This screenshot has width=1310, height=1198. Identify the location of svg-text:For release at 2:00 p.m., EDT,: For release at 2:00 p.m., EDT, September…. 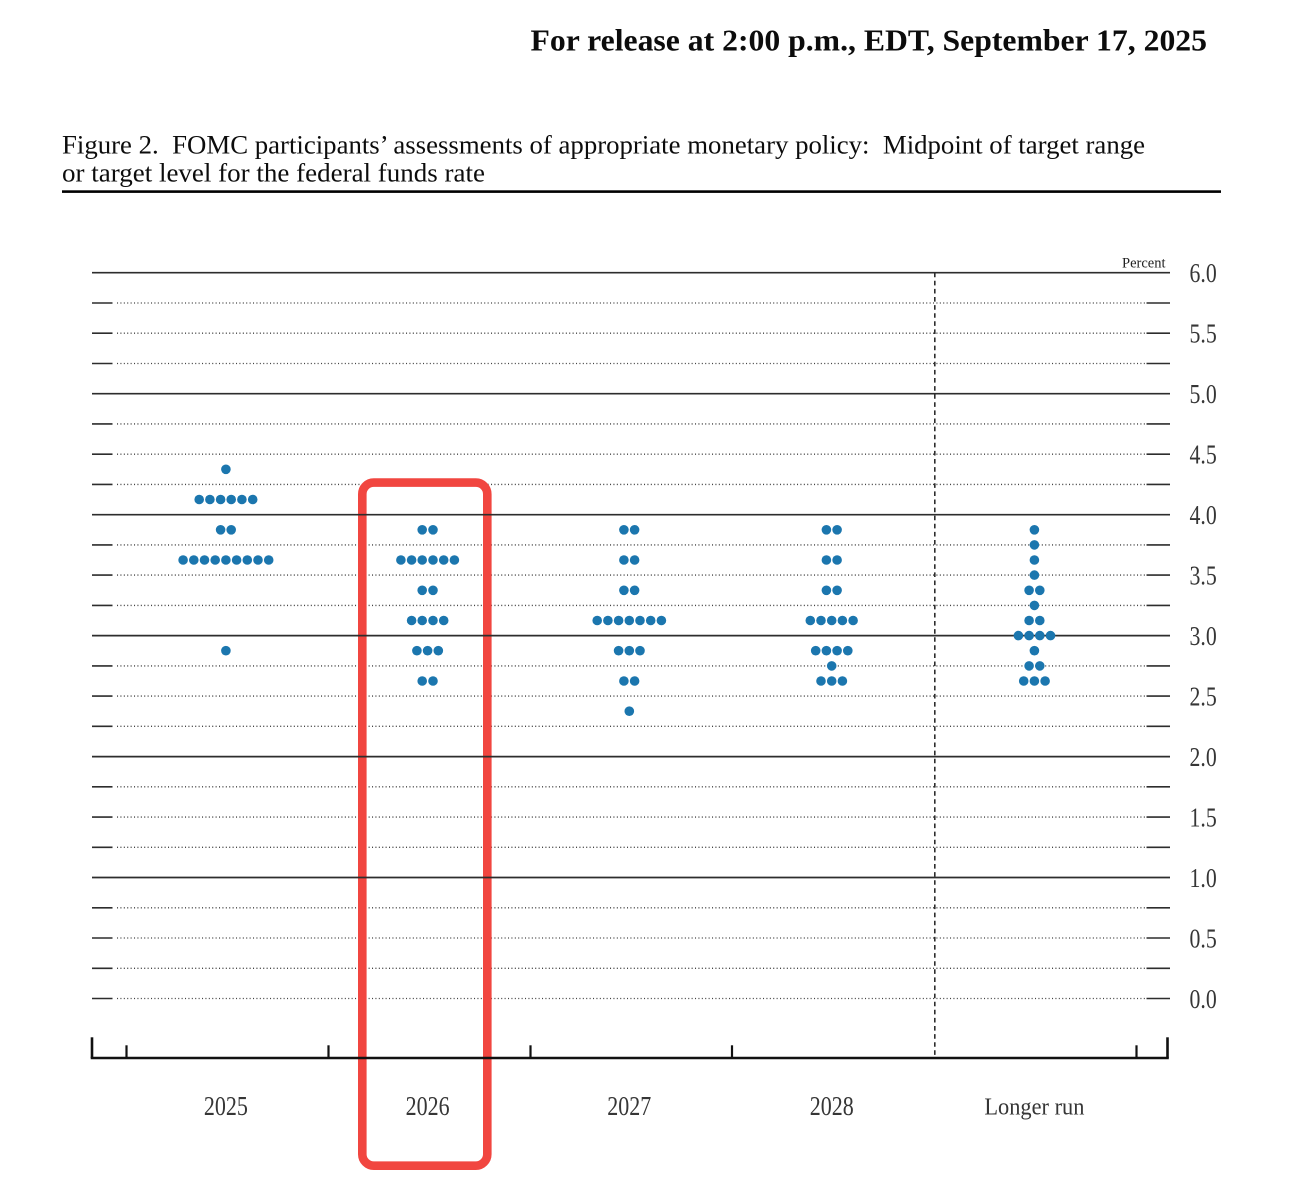
(869, 41).